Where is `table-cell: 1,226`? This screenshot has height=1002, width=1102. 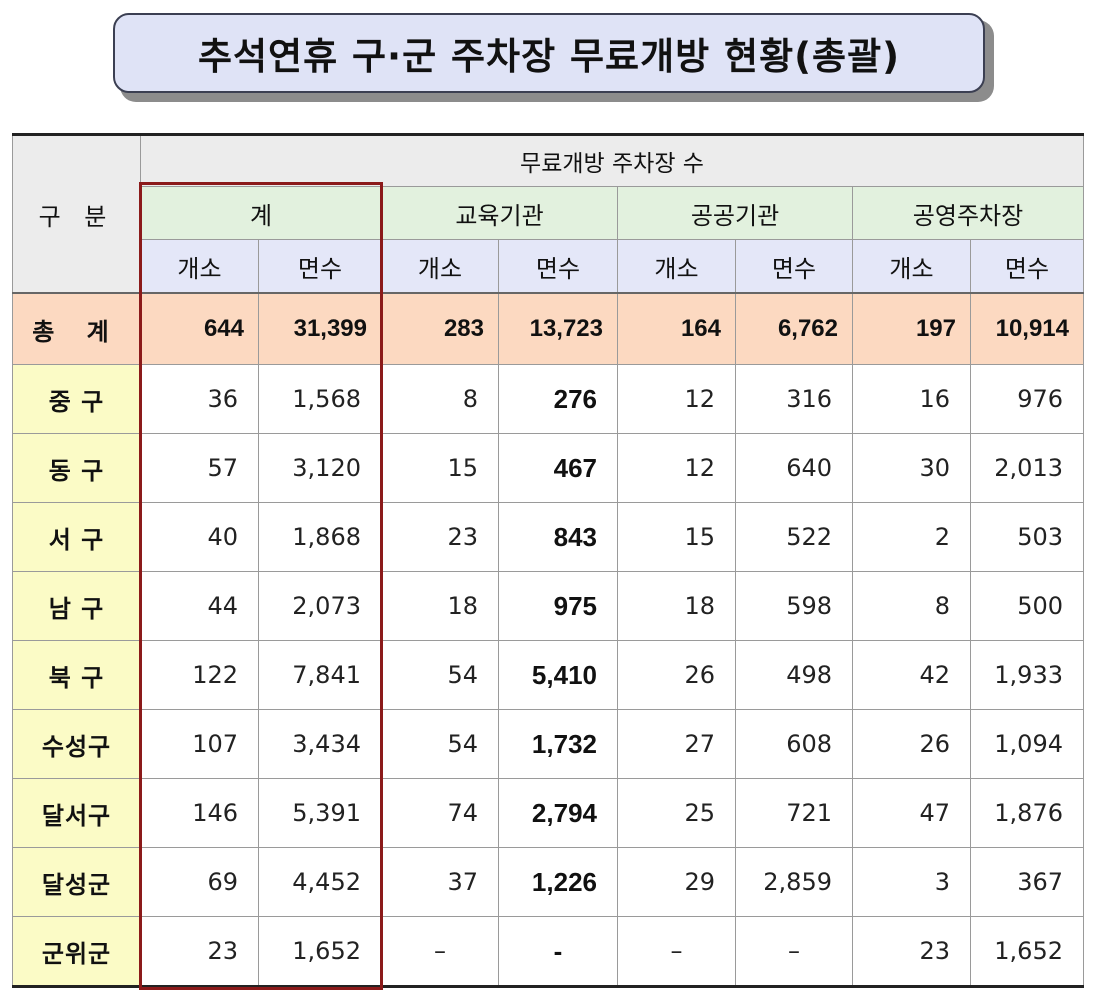
table-cell: 1,226 is located at coordinates (558, 882).